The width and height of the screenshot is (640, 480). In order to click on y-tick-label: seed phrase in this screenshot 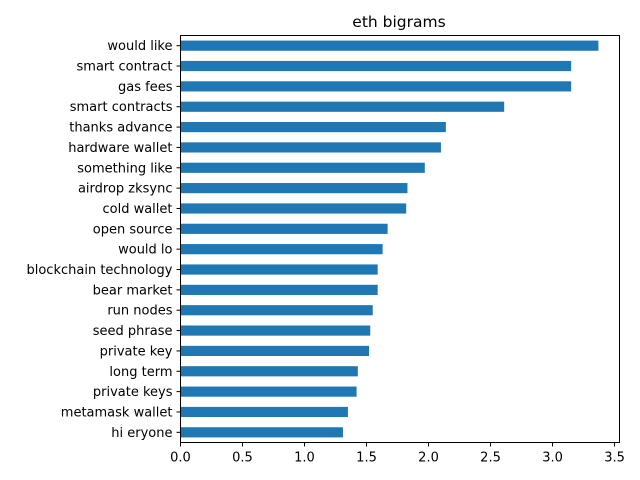, I will do `click(133, 331)`.